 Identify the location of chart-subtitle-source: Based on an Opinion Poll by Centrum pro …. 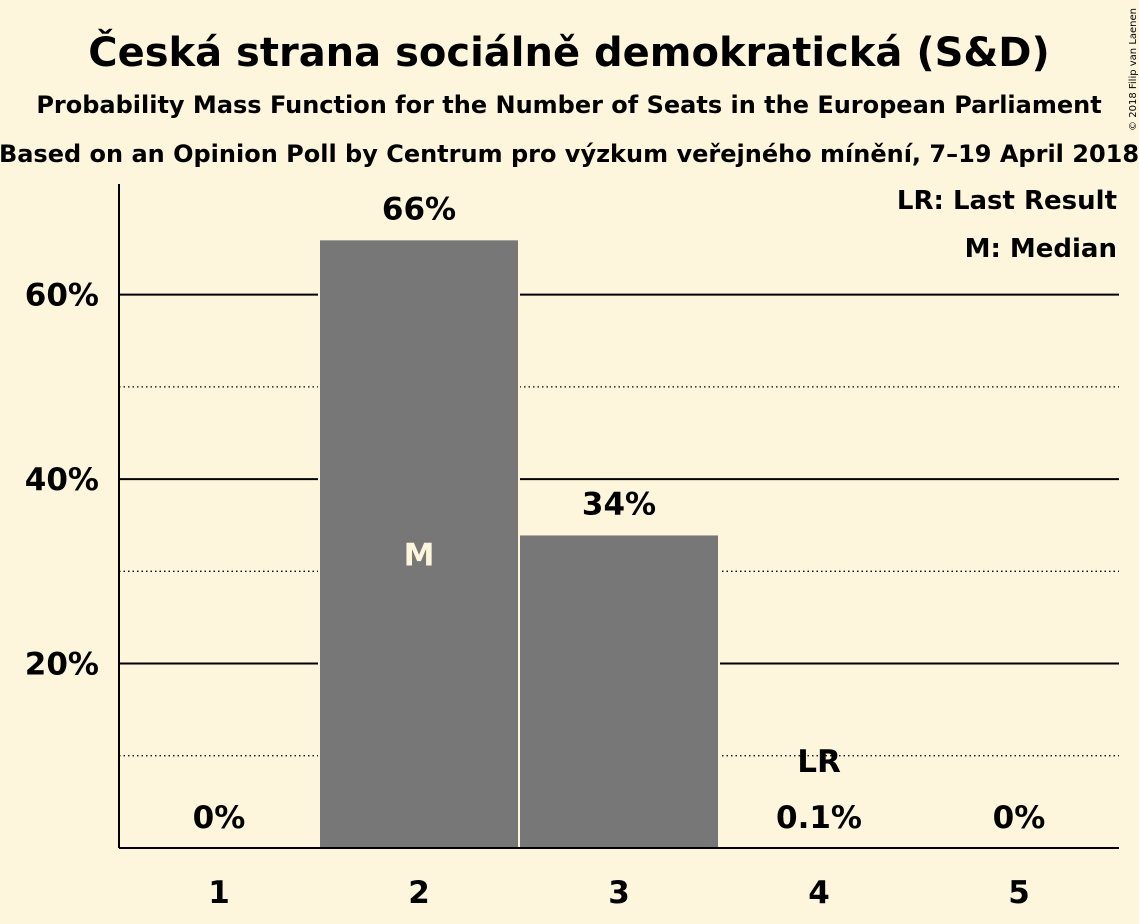
(569, 154).